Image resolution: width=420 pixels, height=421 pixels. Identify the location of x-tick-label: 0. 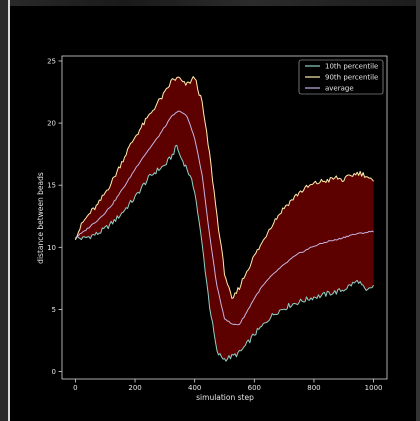
(75, 388).